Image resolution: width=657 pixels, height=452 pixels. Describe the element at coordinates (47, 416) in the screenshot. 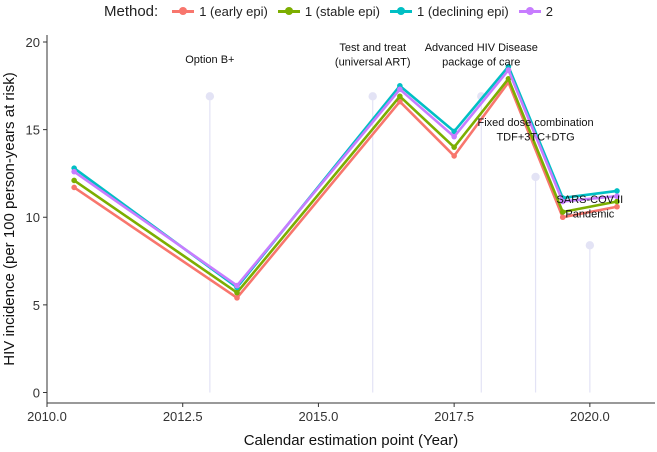

I see `x-tick-label-0: 2010.0` at that location.